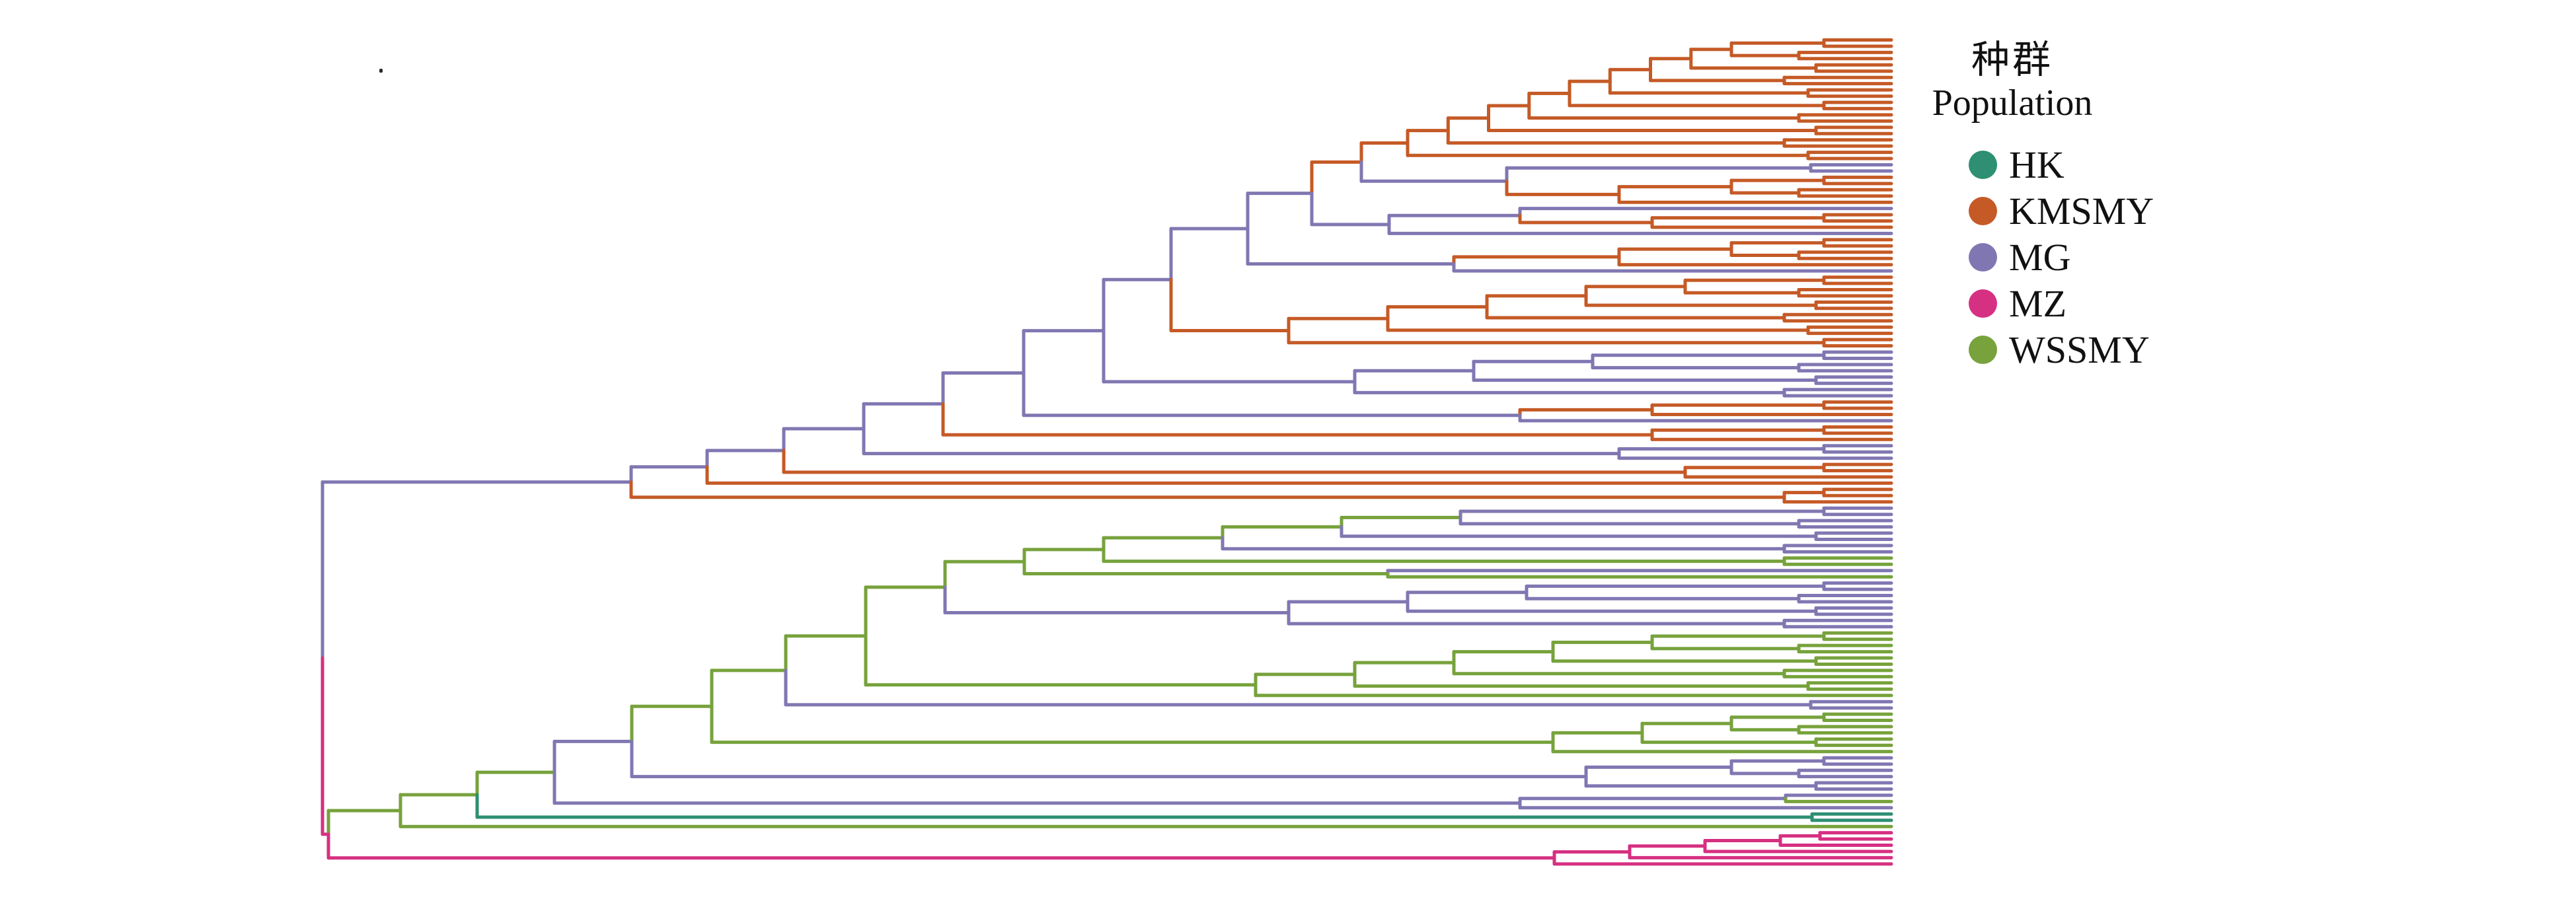 Image resolution: width=2576 pixels, height=905 pixels. I want to click on legend-item-mz: MZ, so click(2012, 303).